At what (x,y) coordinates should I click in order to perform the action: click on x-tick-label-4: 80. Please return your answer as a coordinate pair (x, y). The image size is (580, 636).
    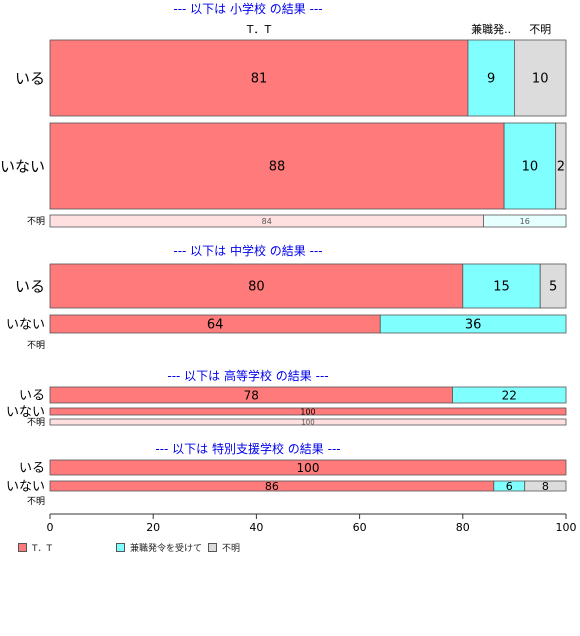
    Looking at the image, I should click on (463, 527).